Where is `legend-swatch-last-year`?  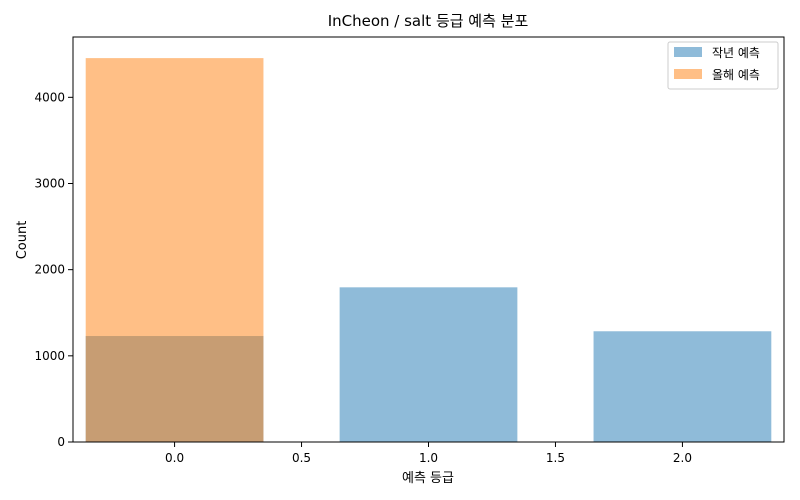
legend-swatch-last-year is located at coordinates (688, 52).